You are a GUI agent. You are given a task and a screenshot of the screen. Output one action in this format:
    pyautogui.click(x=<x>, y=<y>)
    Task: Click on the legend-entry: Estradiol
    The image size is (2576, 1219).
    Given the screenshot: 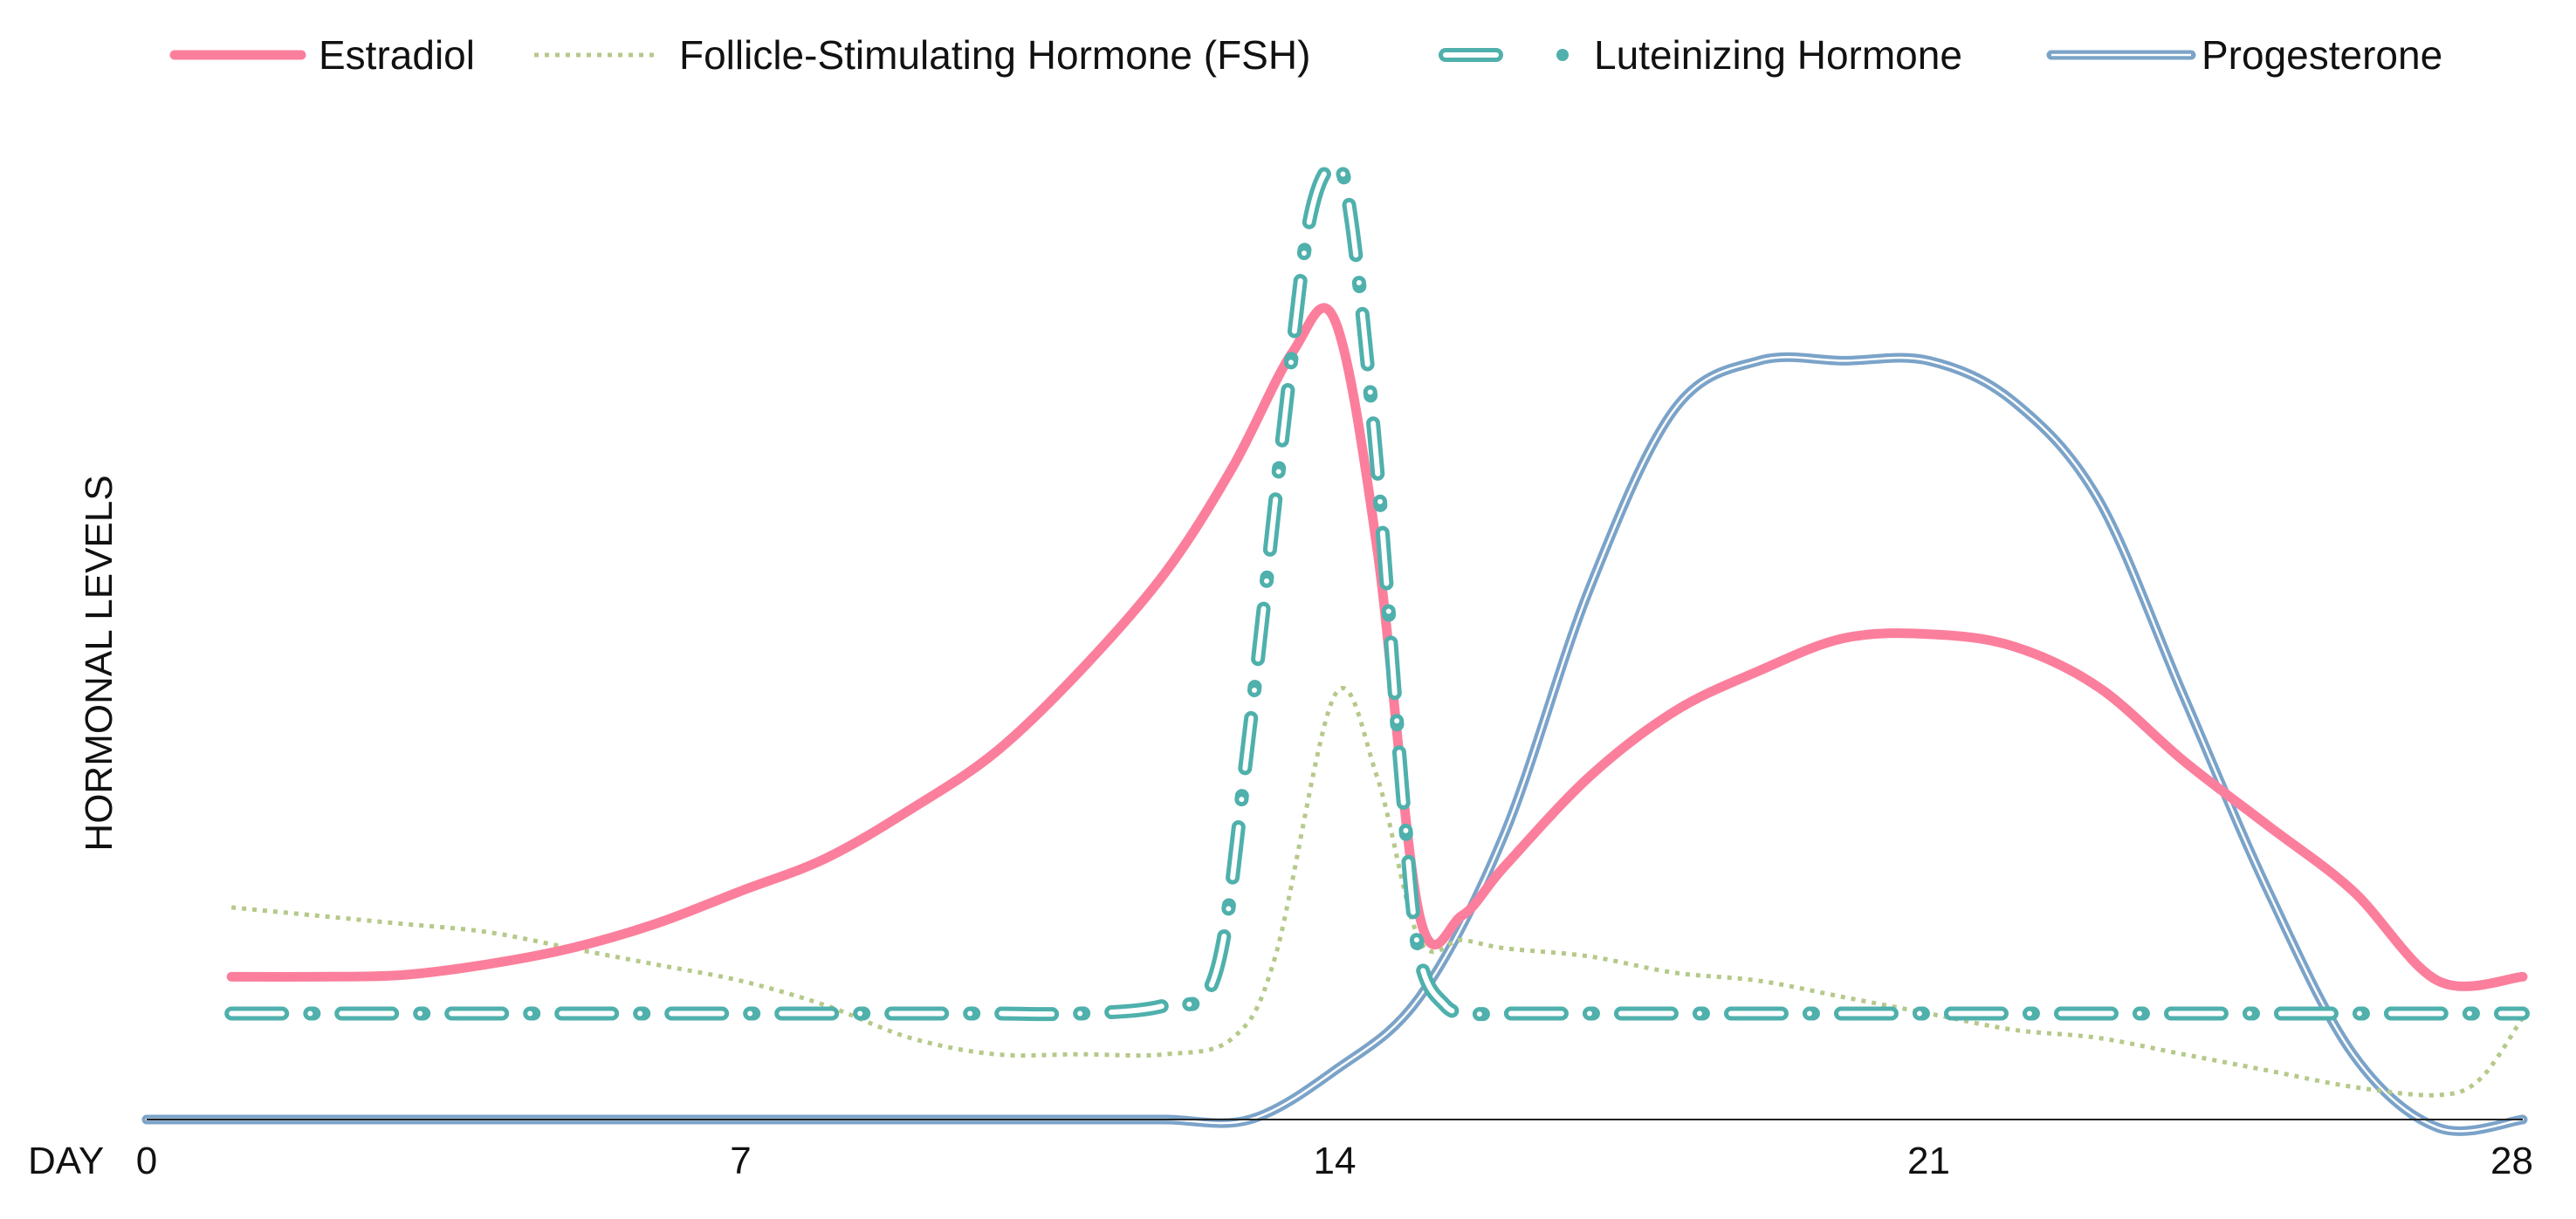 What is the action you would take?
    pyautogui.click(x=322, y=55)
    